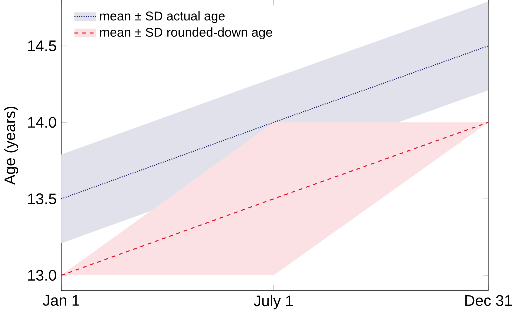 The height and width of the screenshot is (314, 517). Describe the element at coordinates (42, 122) in the screenshot. I see `y-tick-label: 14.0` at that location.